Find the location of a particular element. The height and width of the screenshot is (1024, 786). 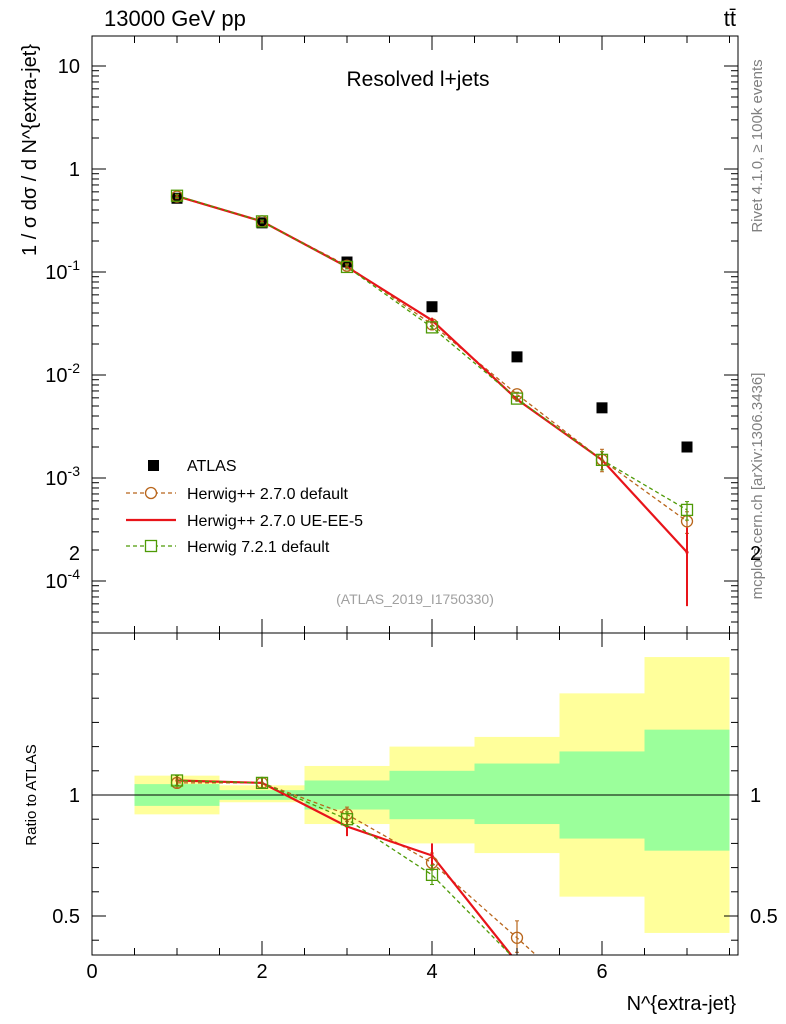

ratio-y-tick-label-left: 1 is located at coordinates (74, 796).